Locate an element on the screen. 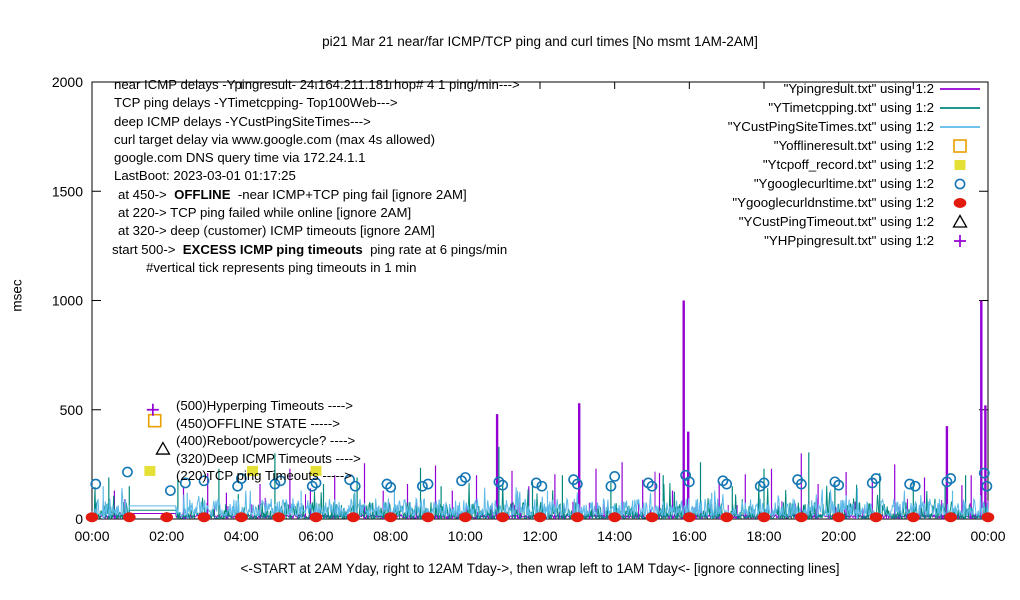  y-axis-label: msec is located at coordinates (17, 295).